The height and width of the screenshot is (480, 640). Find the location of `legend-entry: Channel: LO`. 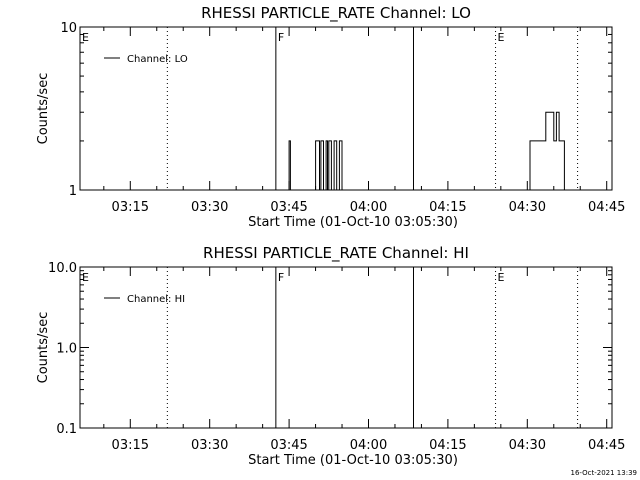

legend-entry: Channel: LO is located at coordinates (157, 59).